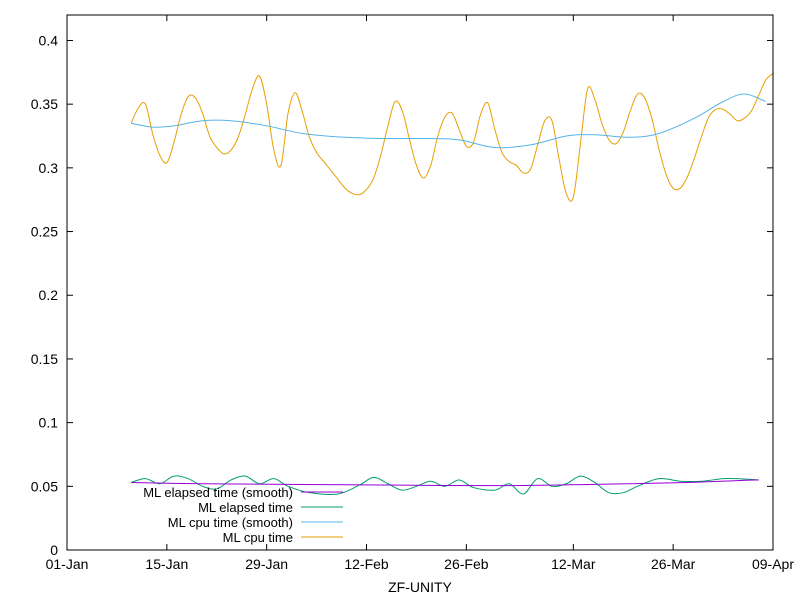 The height and width of the screenshot is (600, 800). Describe the element at coordinates (44, 359) in the screenshot. I see `y-tick-label: 0.15` at that location.